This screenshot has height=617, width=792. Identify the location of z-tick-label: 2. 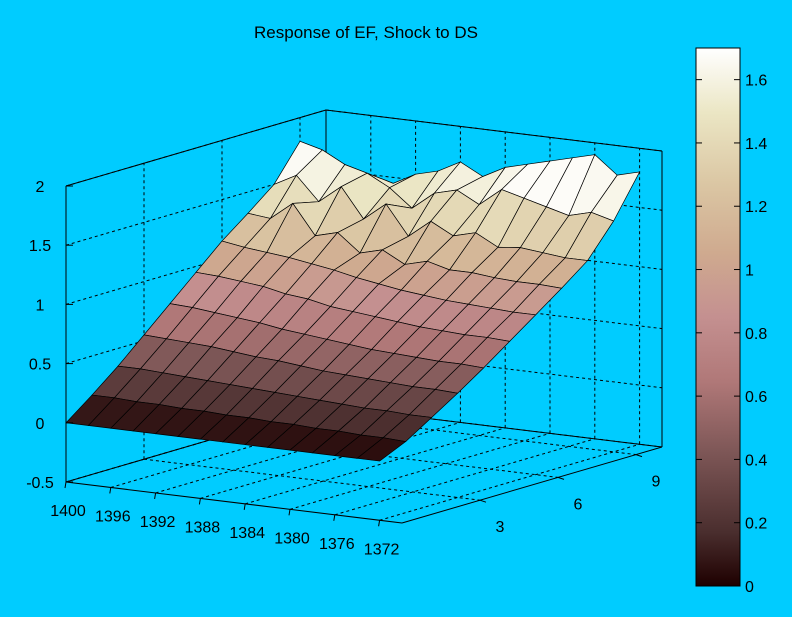
(40, 187).